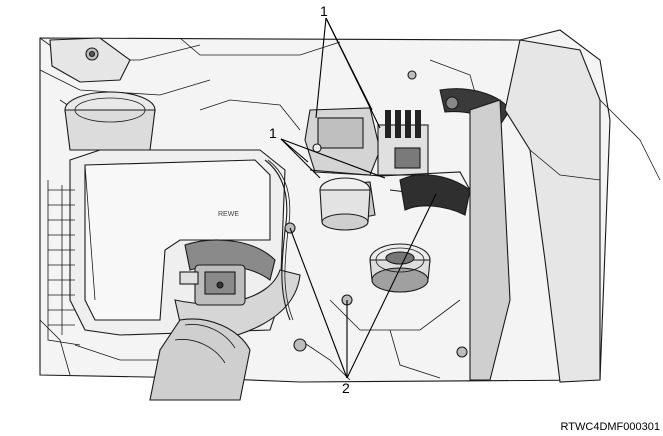  Describe the element at coordinates (64, 263) in the screenshot. I see `air-cleaner-ribs` at that location.